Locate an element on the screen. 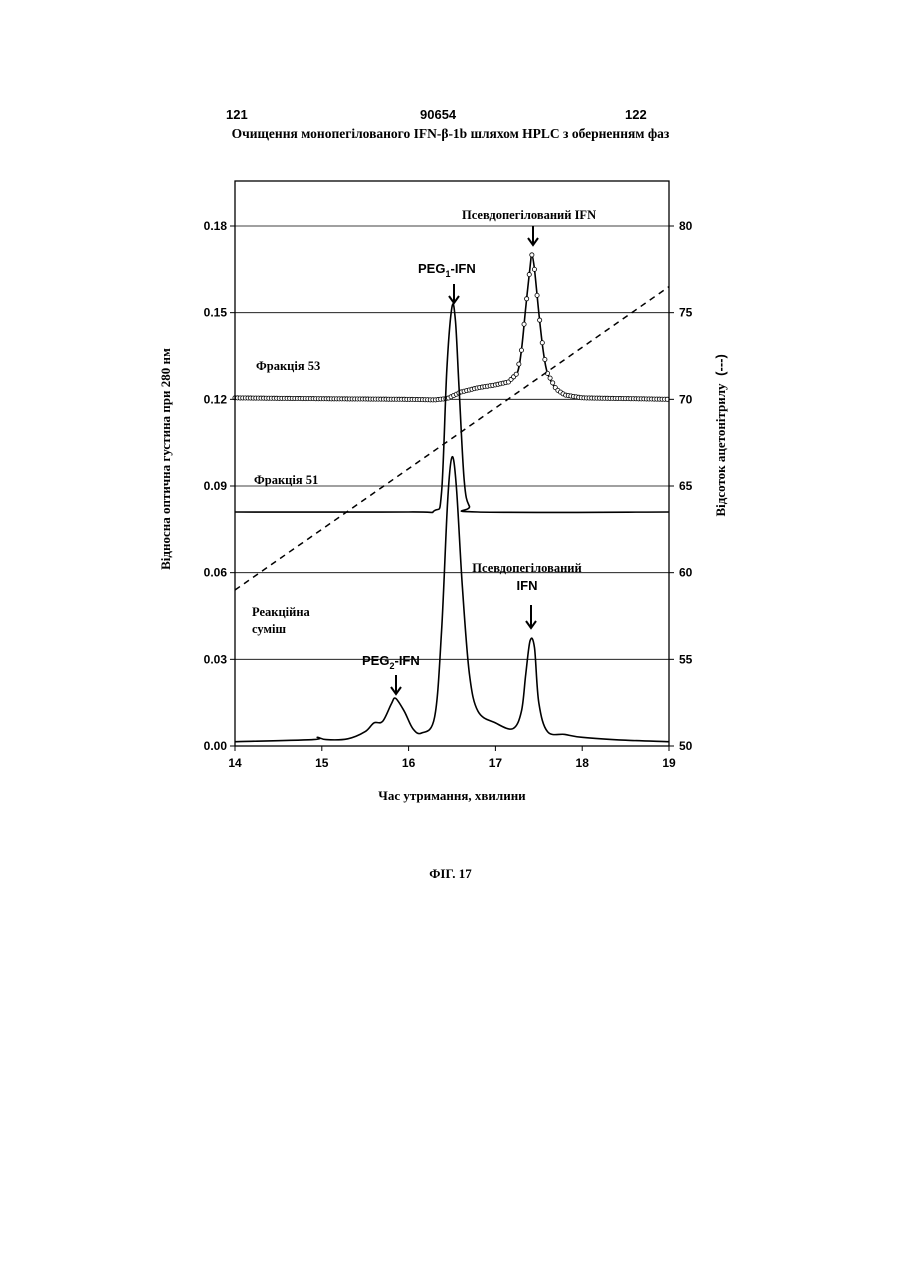 The image size is (901, 1273). x-tick-label: 15 is located at coordinates (322, 763).